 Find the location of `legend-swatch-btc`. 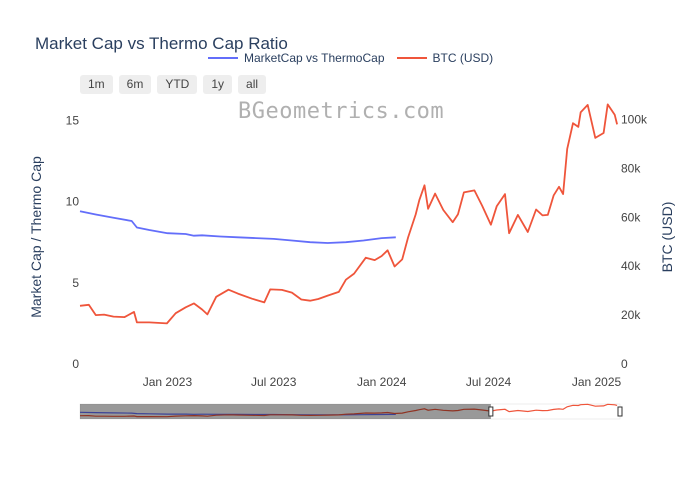

legend-swatch-btc is located at coordinates (411, 58).